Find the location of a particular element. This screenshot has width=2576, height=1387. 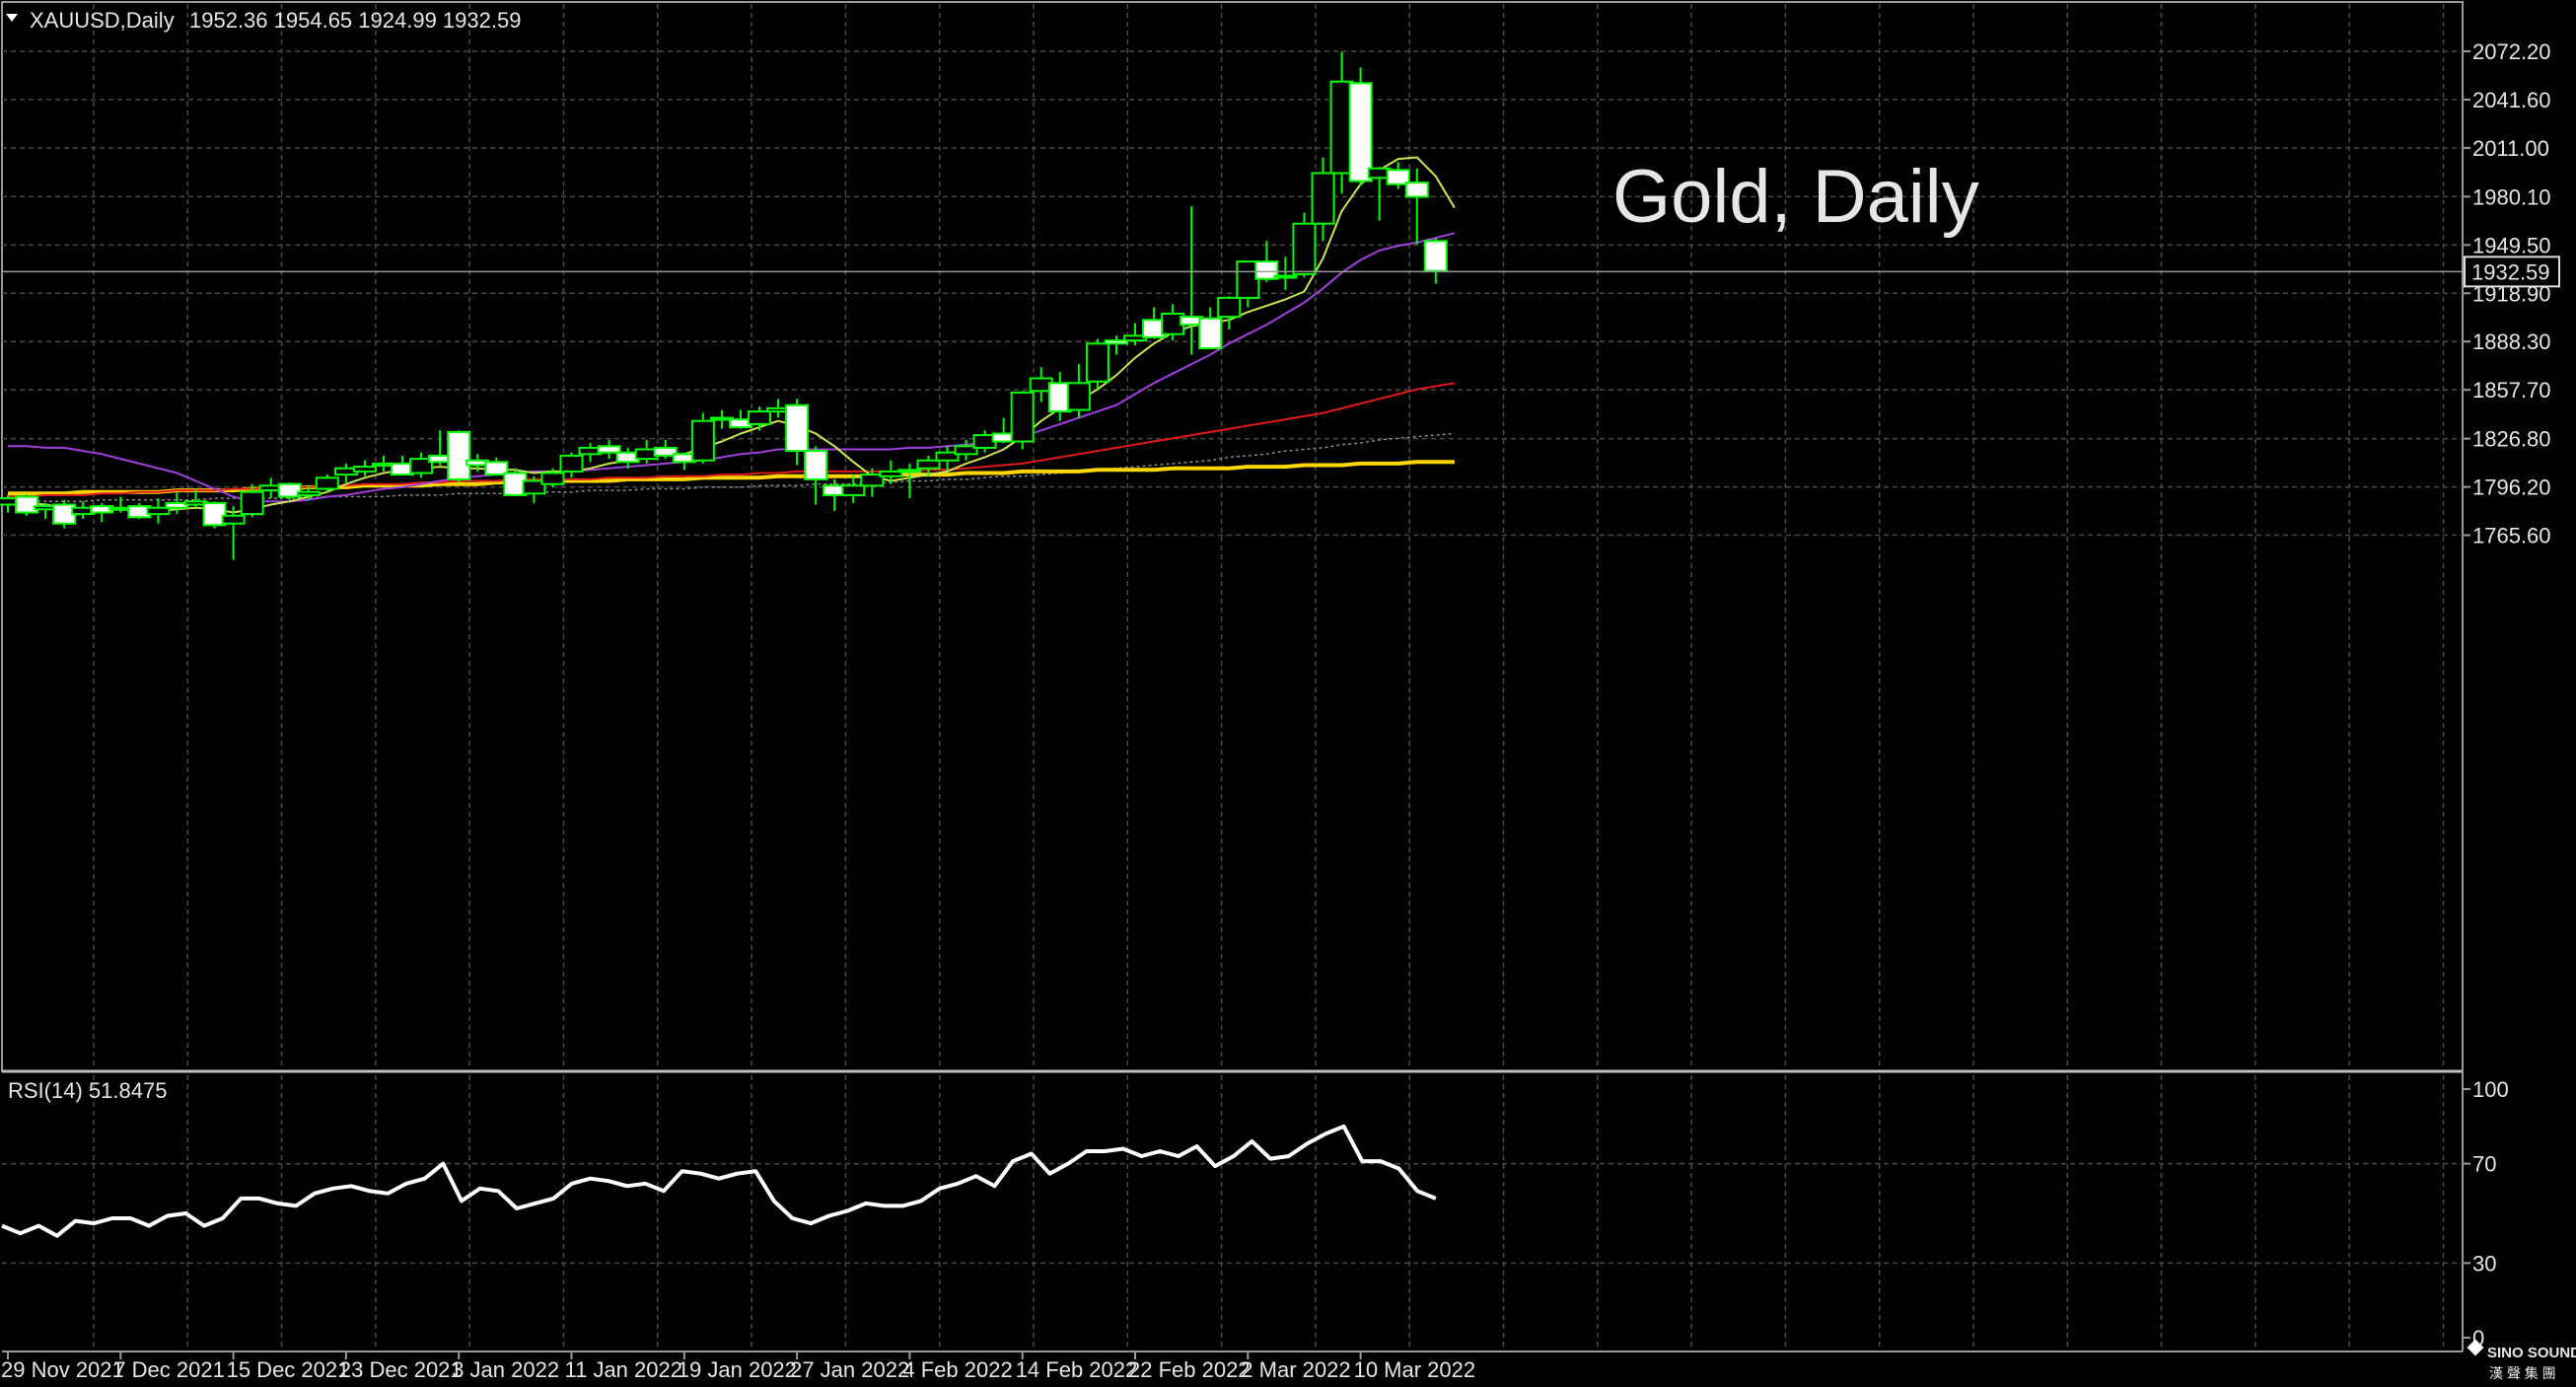

ma-slow-line is located at coordinates (732, 440).